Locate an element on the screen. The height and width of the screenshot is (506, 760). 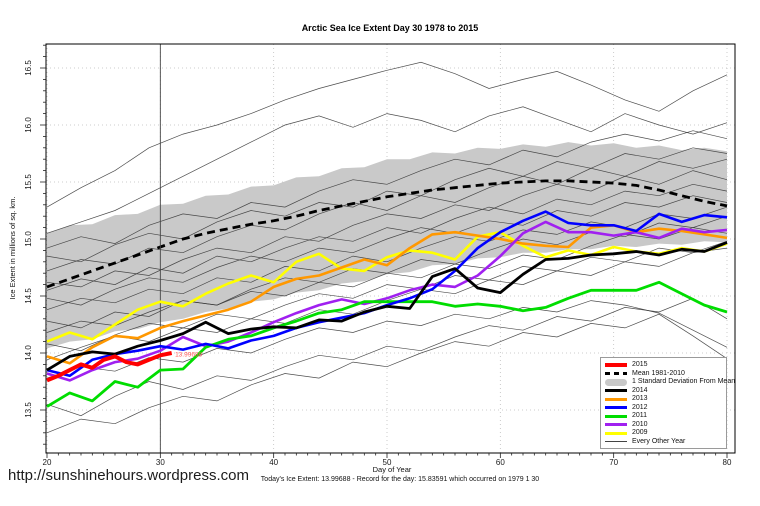
legend-label: 2013 is located at coordinates (640, 399).